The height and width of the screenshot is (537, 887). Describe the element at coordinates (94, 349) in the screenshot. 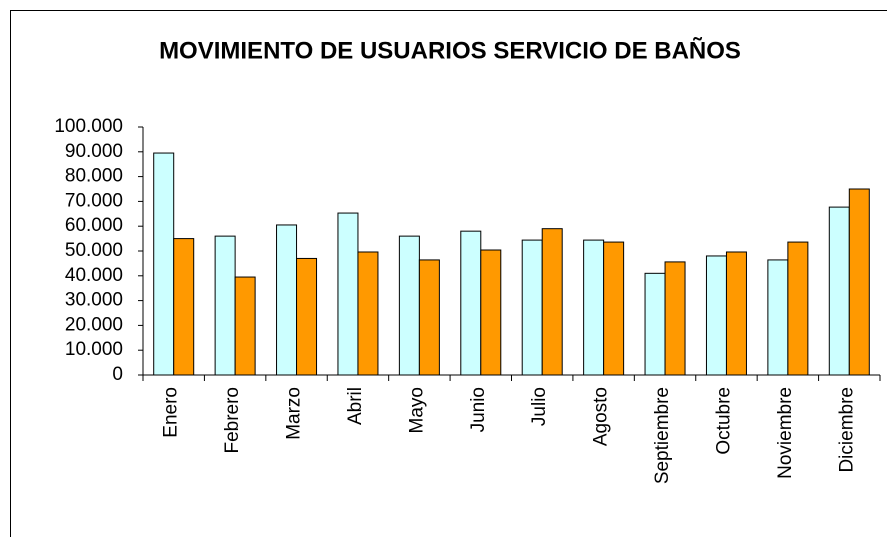

I see `y-tick-label: 10.000` at that location.